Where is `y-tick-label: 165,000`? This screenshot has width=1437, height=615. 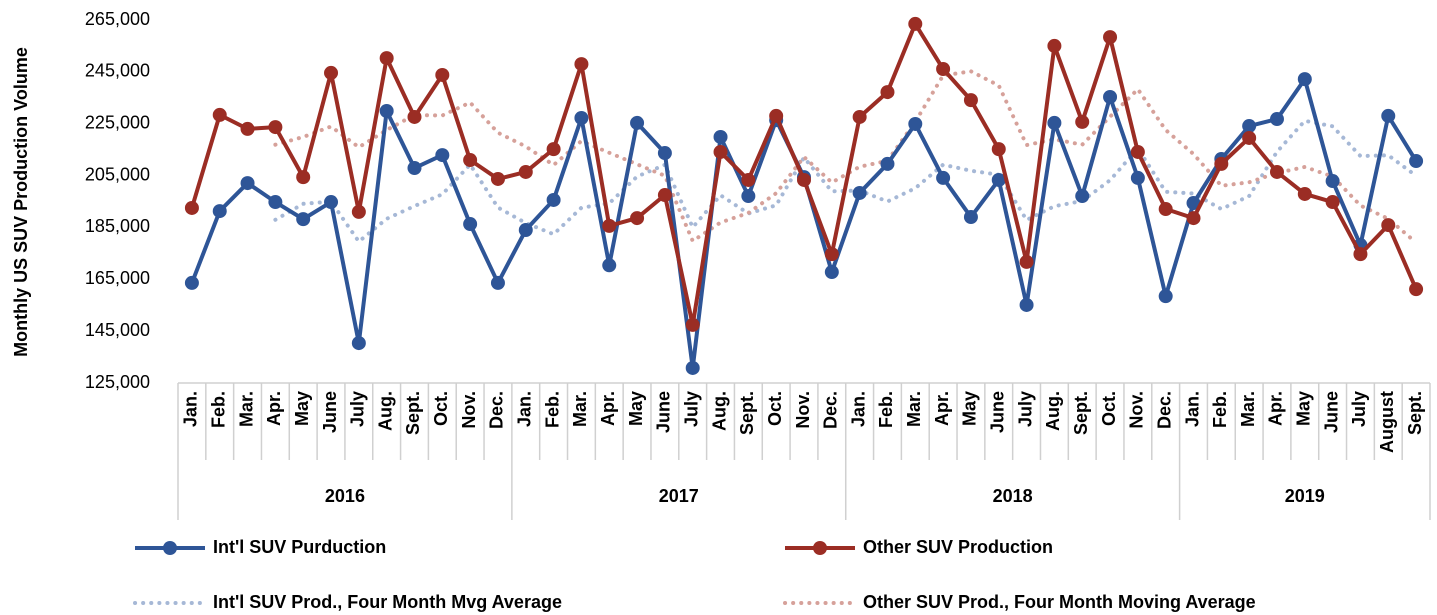
y-tick-label: 165,000 is located at coordinates (117, 278).